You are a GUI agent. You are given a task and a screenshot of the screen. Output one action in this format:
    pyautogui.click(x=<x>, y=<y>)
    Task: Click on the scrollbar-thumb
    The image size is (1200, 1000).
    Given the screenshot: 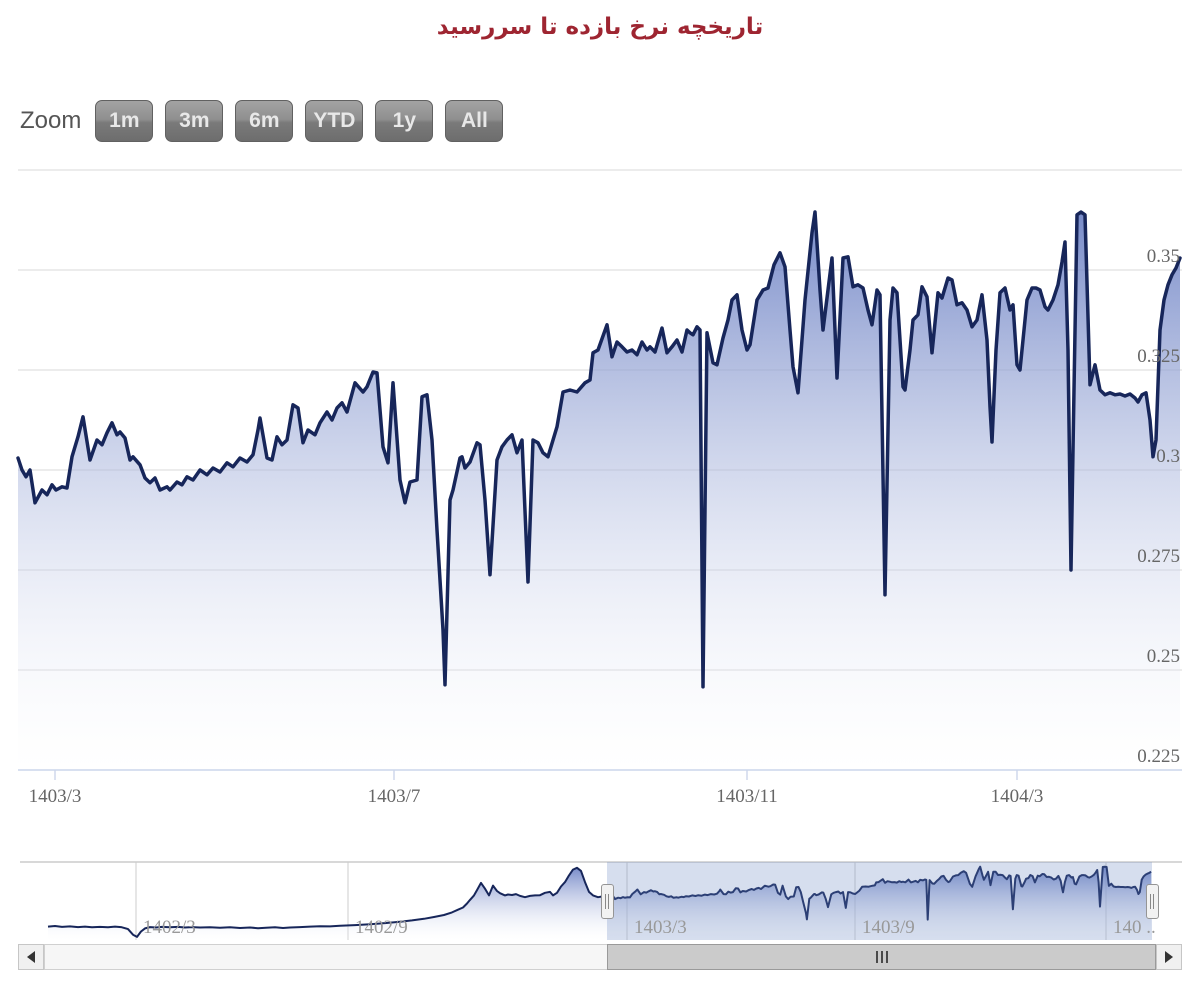 What is the action you would take?
    pyautogui.click(x=881, y=957)
    